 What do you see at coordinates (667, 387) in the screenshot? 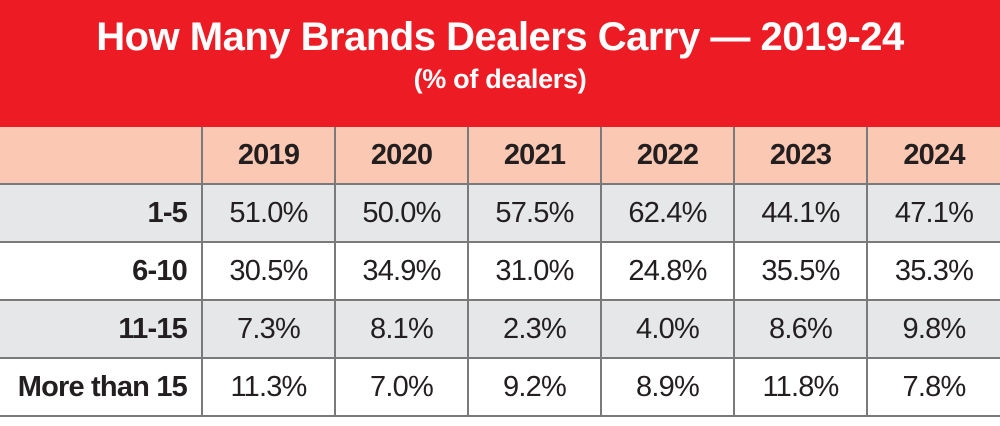
I see `value-cell: 8.9%` at bounding box center [667, 387].